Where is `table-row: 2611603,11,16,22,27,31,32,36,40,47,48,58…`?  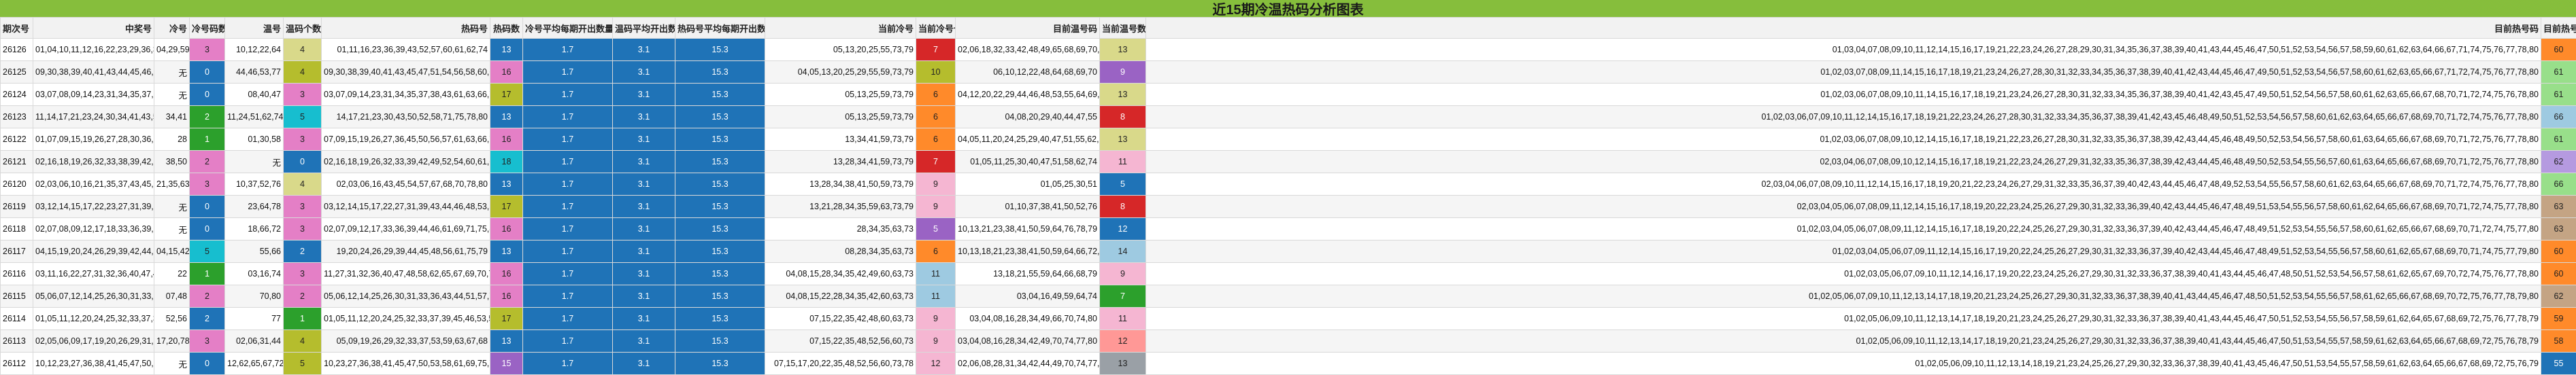 table-row: 2611603,11,16,22,27,31,32,36,40,47,48,58… is located at coordinates (1288, 274).